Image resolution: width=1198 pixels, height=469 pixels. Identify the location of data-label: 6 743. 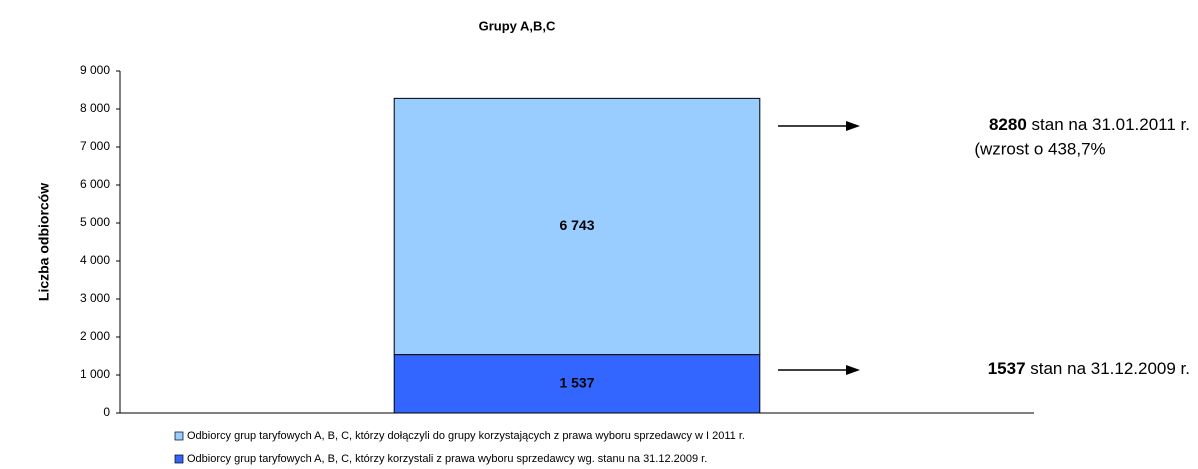
(576, 225).